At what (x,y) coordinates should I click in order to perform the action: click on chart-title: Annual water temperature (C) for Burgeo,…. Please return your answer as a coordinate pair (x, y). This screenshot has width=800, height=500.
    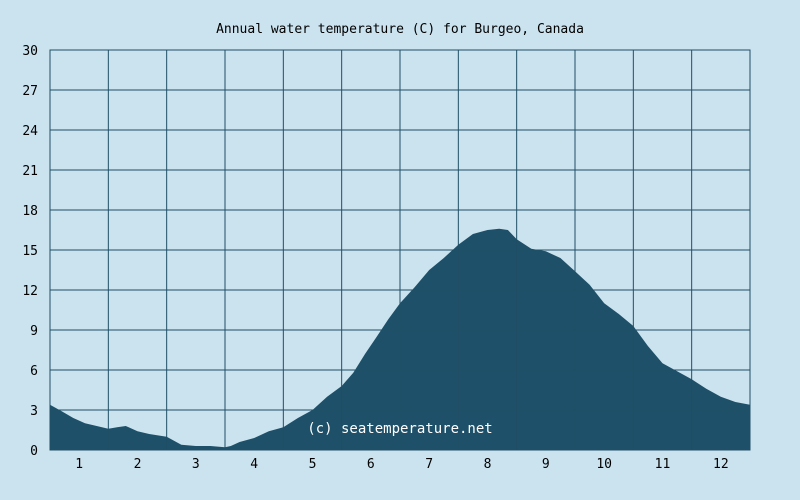
    Looking at the image, I should click on (400, 29).